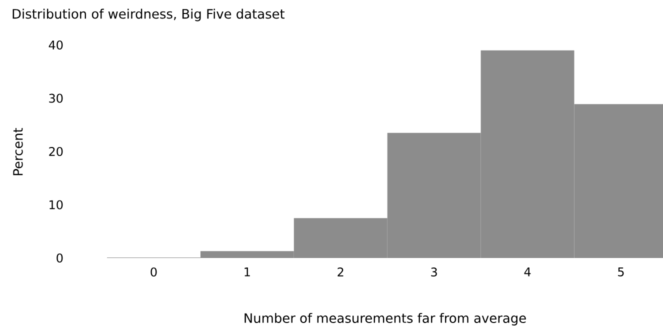 This screenshot has height=333, width=663. I want to click on x-tick-label: 0, so click(153, 272).